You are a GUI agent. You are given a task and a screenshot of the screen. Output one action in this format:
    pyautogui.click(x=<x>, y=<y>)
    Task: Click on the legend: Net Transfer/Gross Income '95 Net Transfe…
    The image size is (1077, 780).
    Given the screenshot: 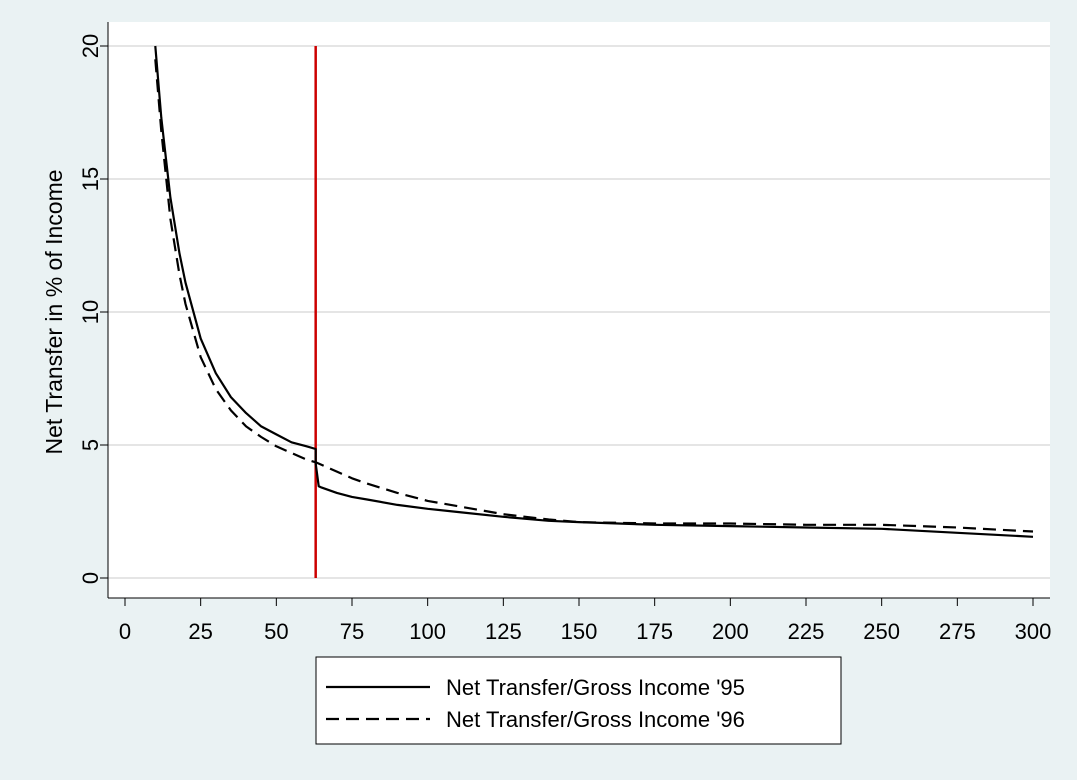 What is the action you would take?
    pyautogui.click(x=578, y=700)
    